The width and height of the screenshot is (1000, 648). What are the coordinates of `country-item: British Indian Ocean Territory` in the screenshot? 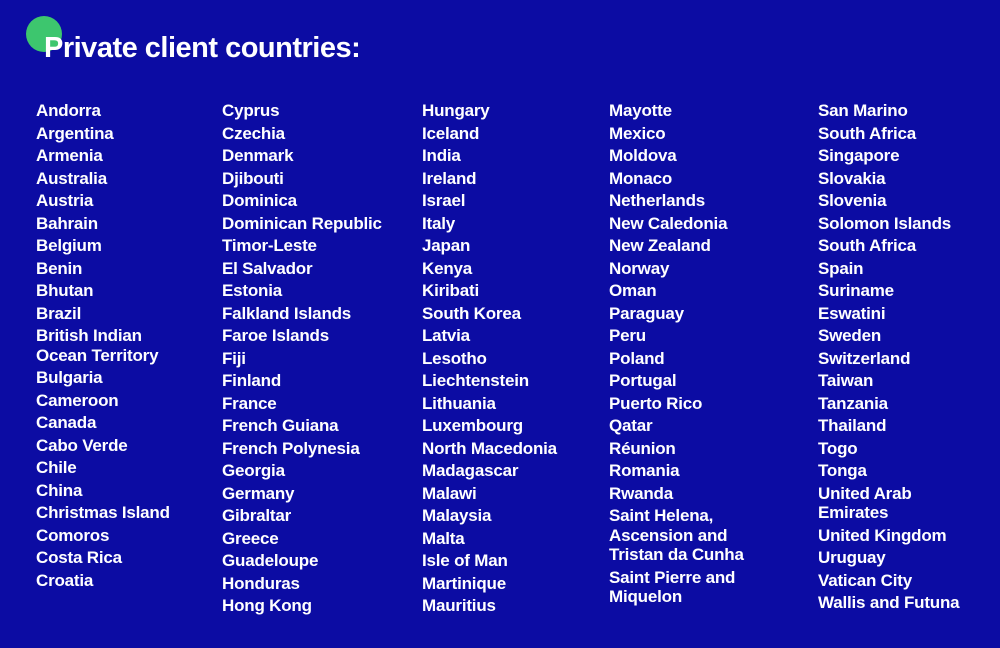 It's located at (97, 345).